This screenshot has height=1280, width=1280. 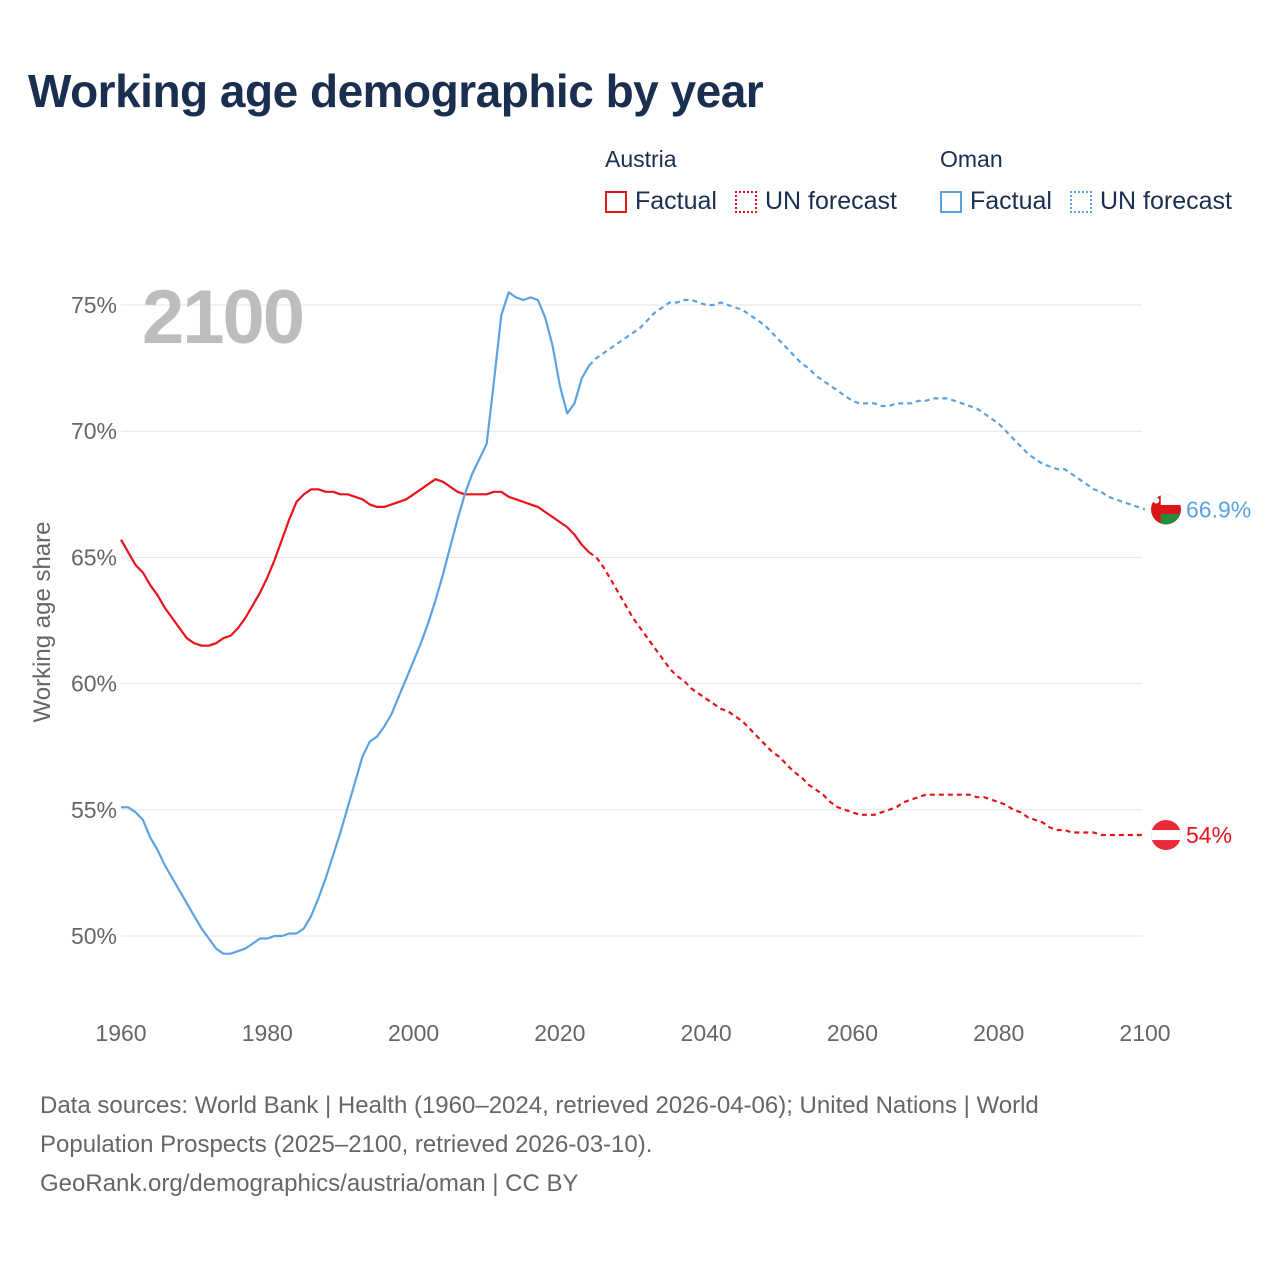 What do you see at coordinates (1165, 201) in the screenshot?
I see `legend-label-oman-forecast: UN forecast` at bounding box center [1165, 201].